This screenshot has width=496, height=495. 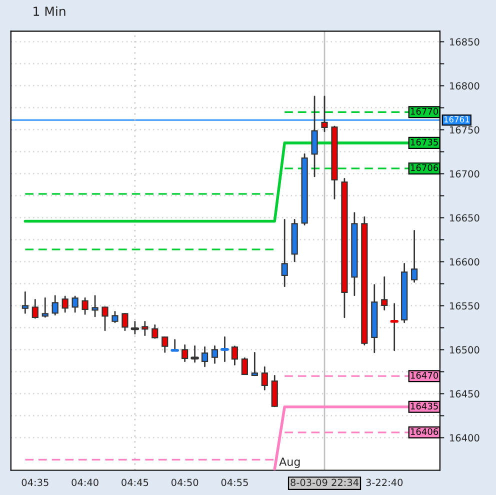 What do you see at coordinates (465, 306) in the screenshot?
I see `y-tick-label: 16550` at bounding box center [465, 306].